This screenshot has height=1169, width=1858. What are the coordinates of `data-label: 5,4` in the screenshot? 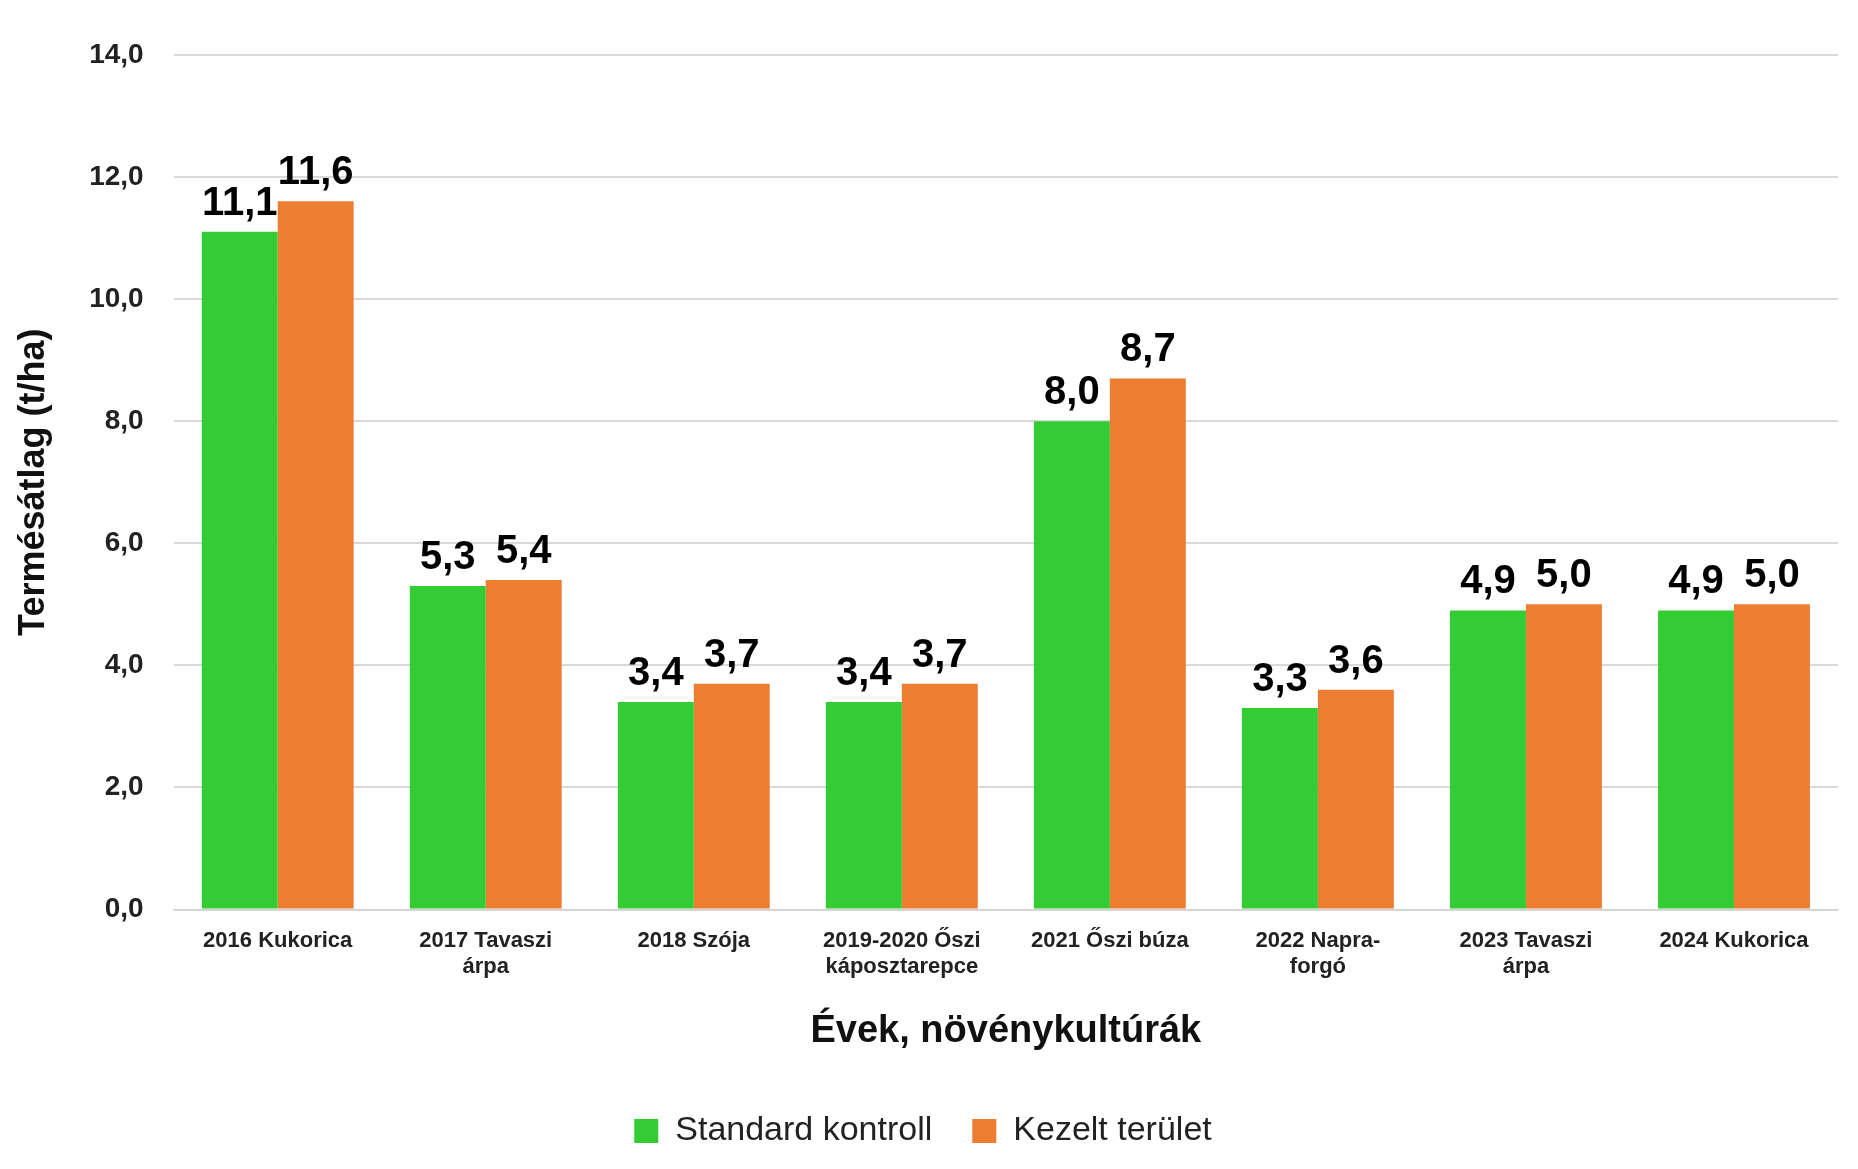 It's located at (524, 548).